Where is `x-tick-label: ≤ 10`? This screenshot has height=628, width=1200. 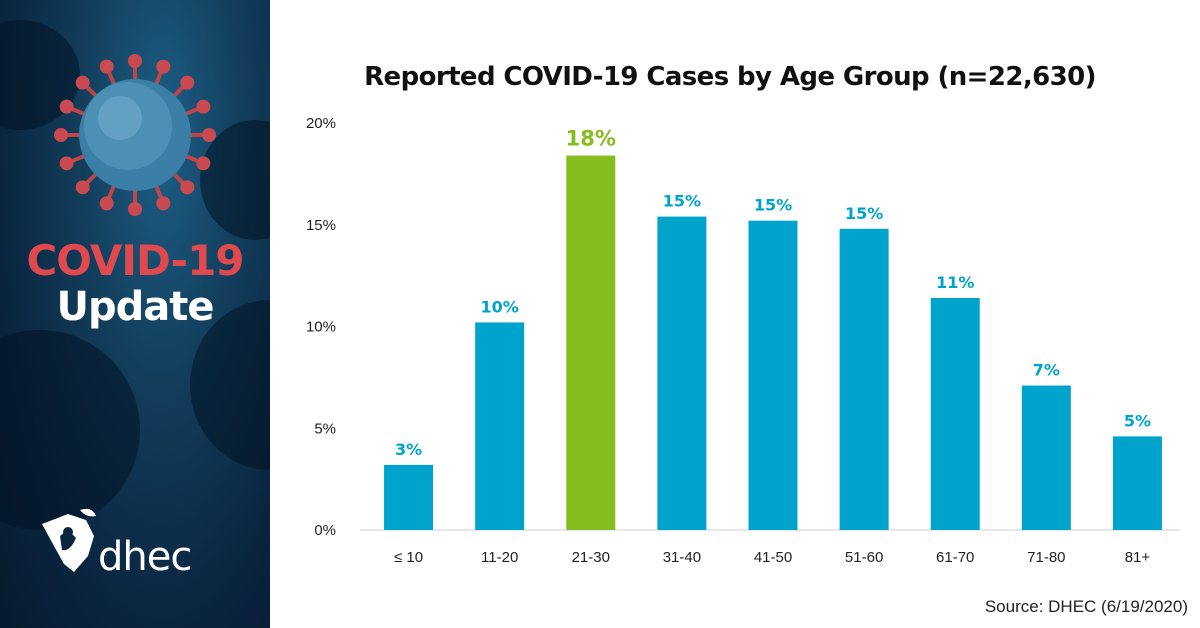 x-tick-label: ≤ 10 is located at coordinates (408, 557).